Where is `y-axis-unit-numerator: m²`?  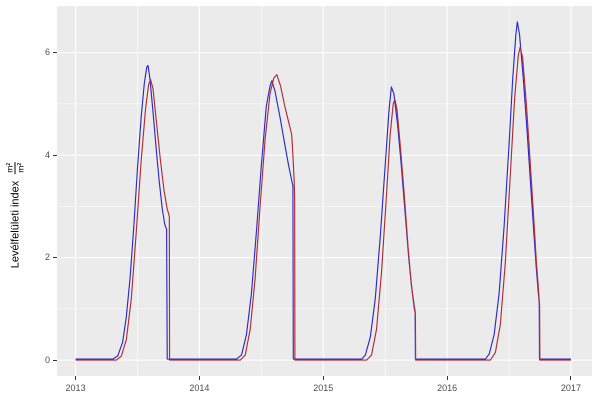
y-axis-unit-numerator: m² is located at coordinates (10, 167).